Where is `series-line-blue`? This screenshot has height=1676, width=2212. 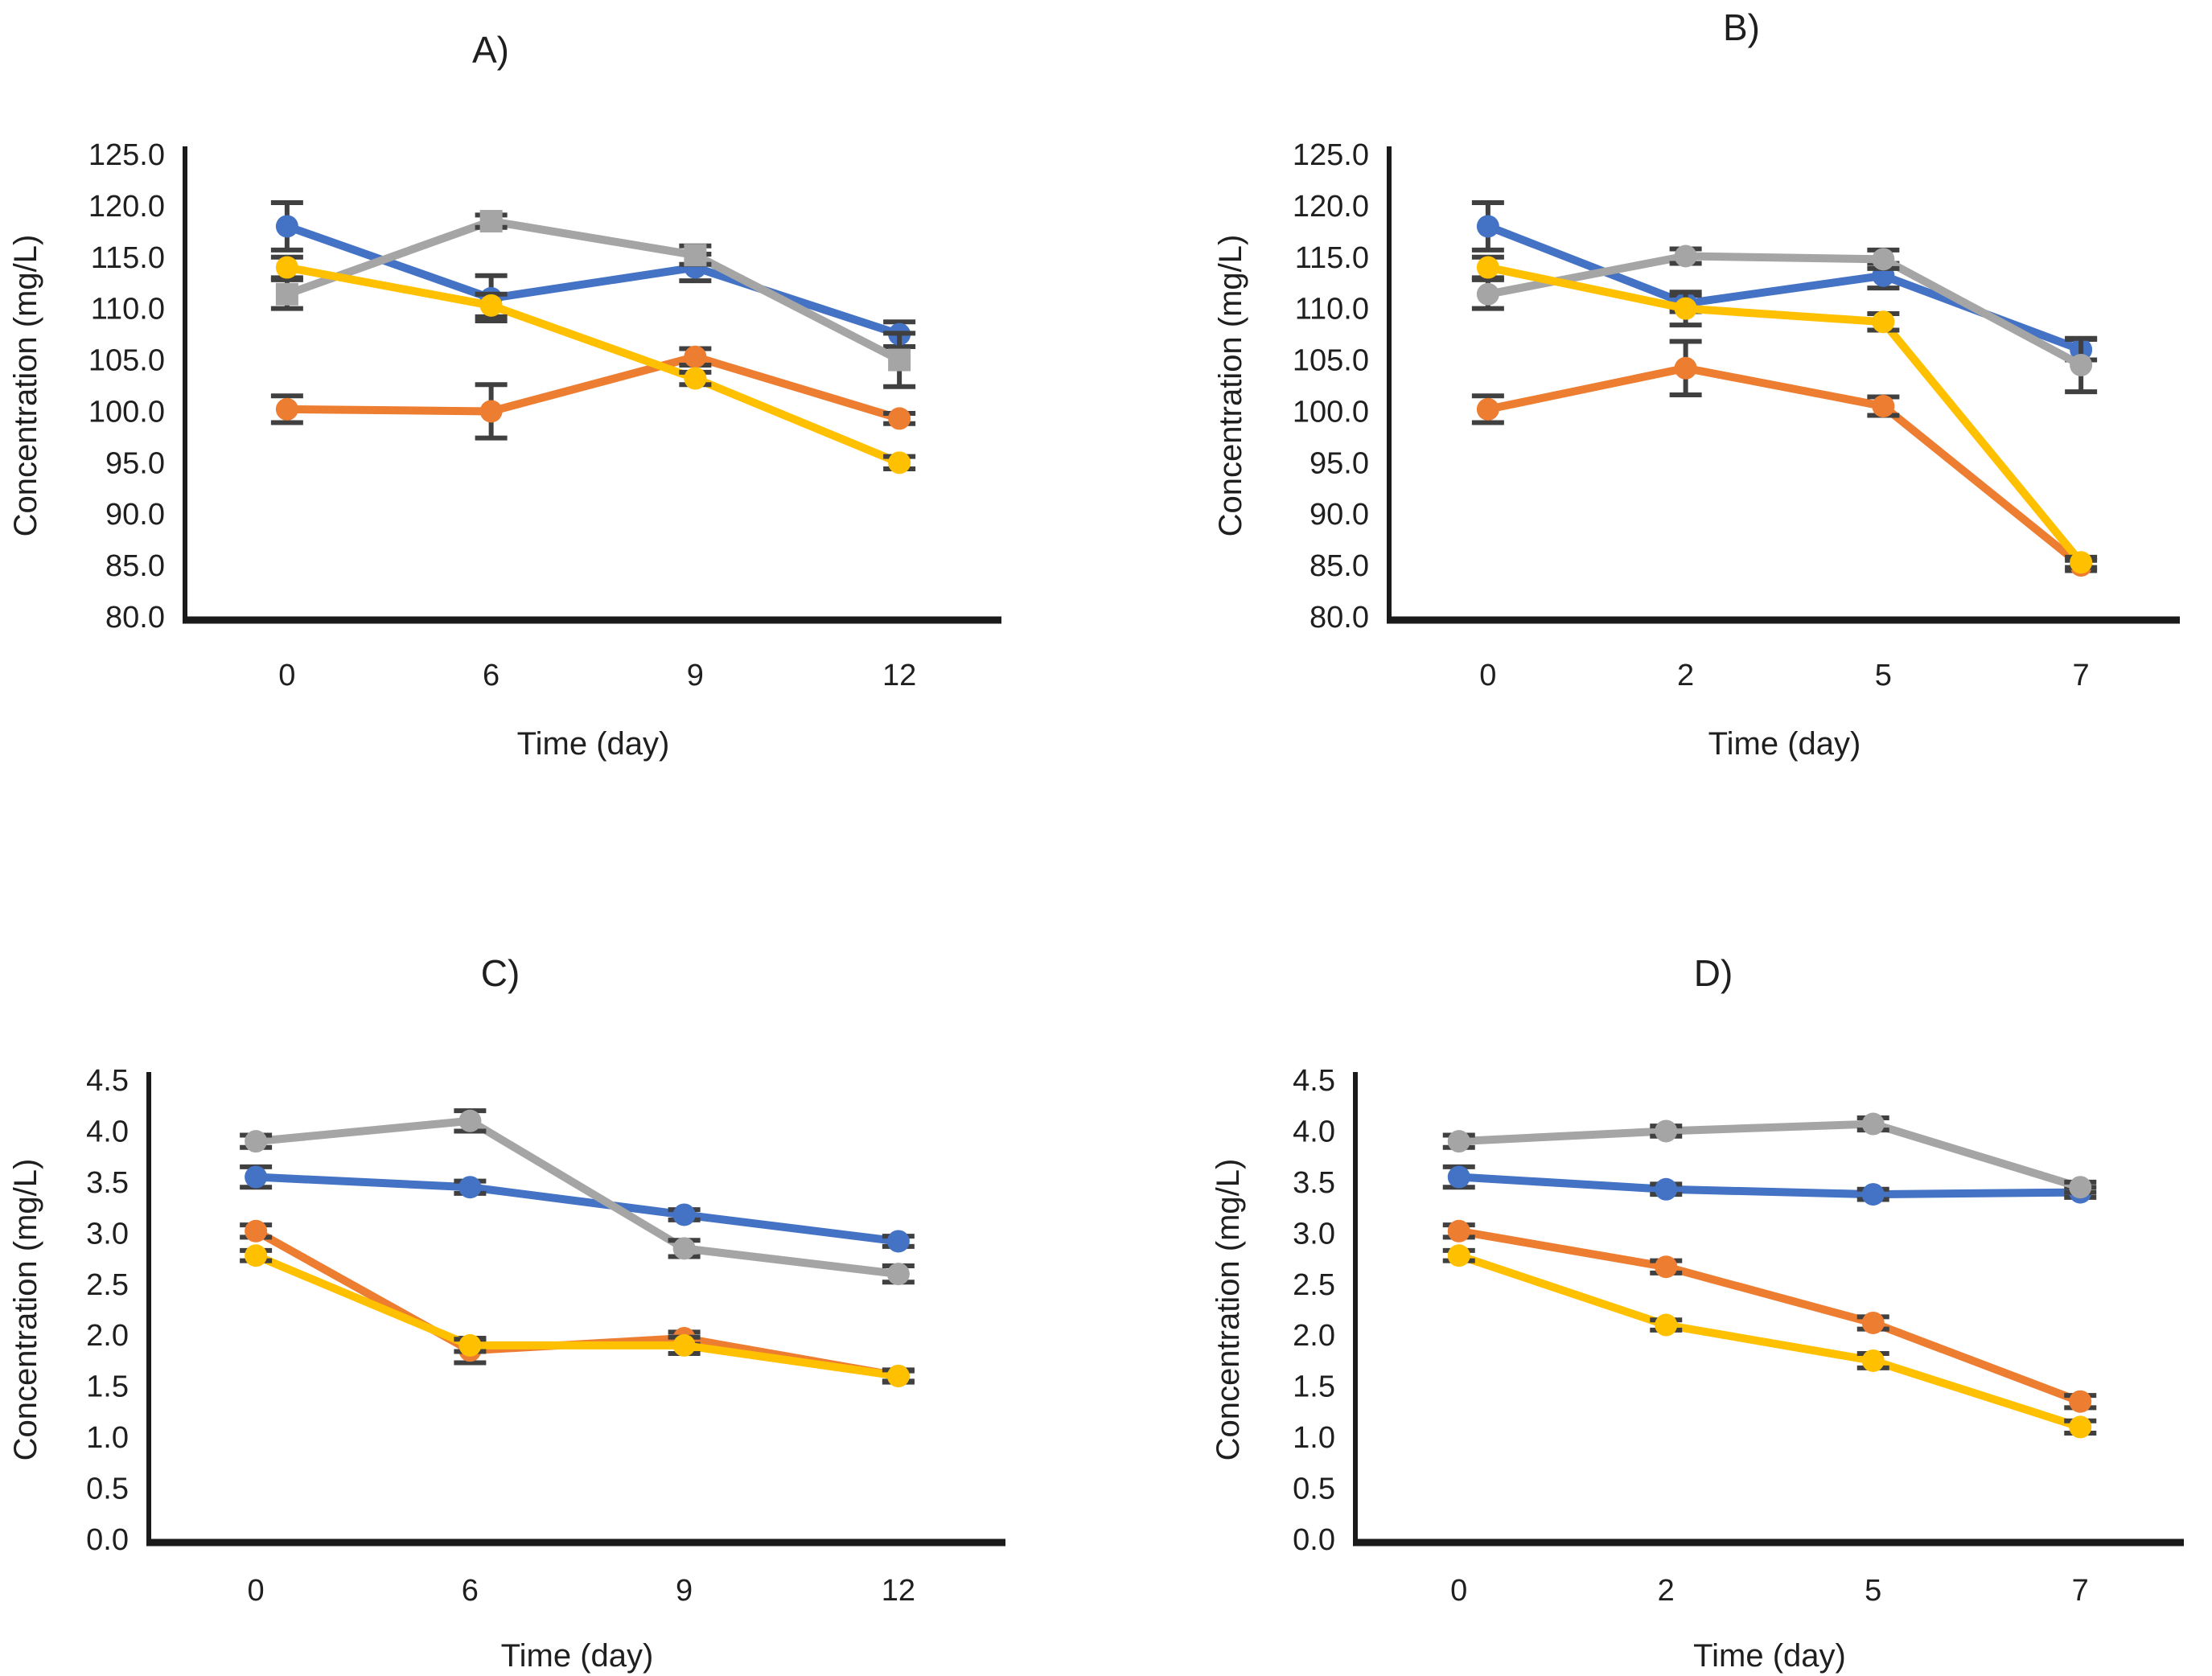
series-line-blue is located at coordinates (577, 1209).